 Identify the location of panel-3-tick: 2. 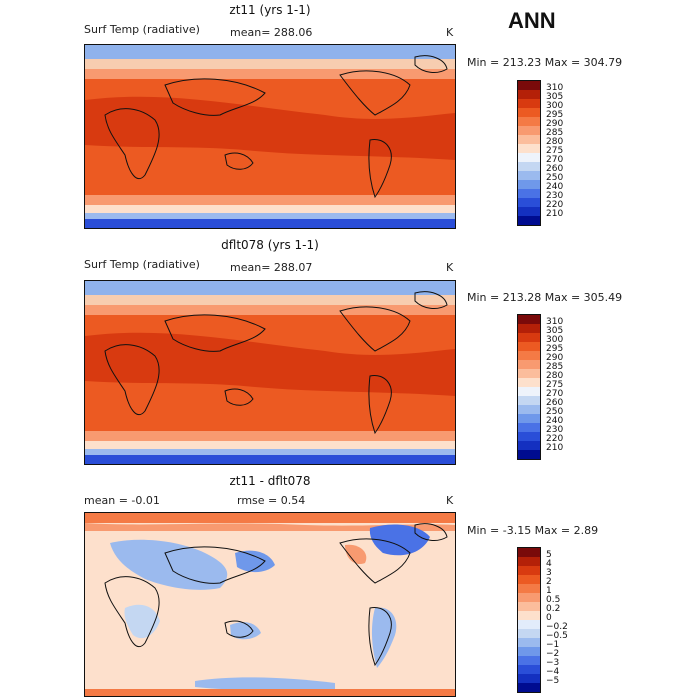
(549, 582).